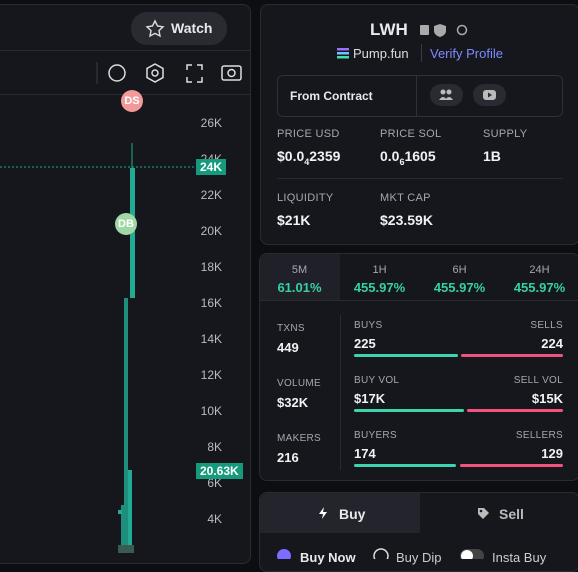  What do you see at coordinates (288, 457) in the screenshot?
I see `activity-value: 216` at bounding box center [288, 457].